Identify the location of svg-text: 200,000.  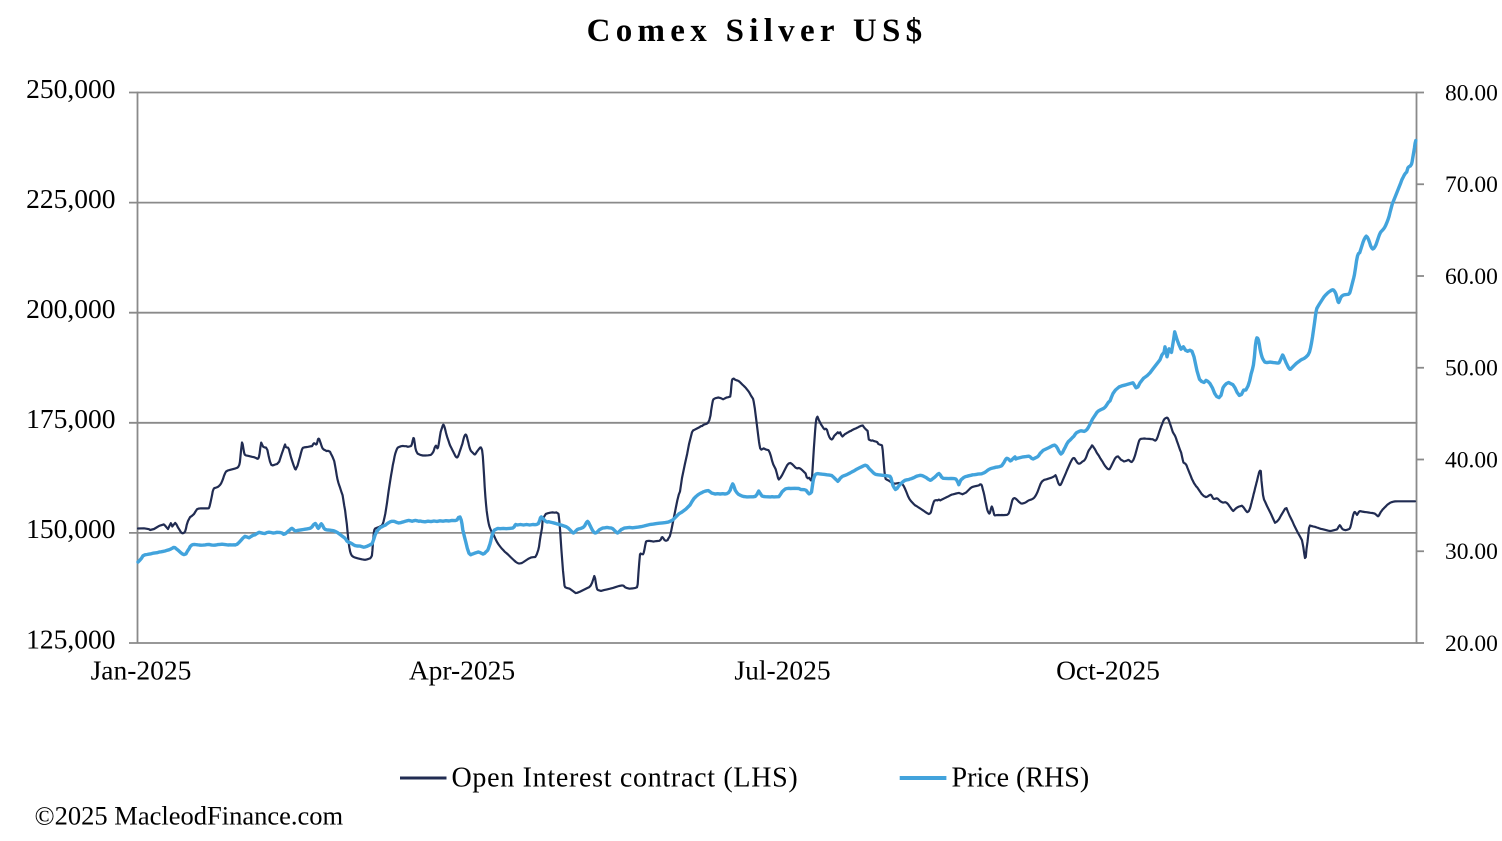
(70, 308).